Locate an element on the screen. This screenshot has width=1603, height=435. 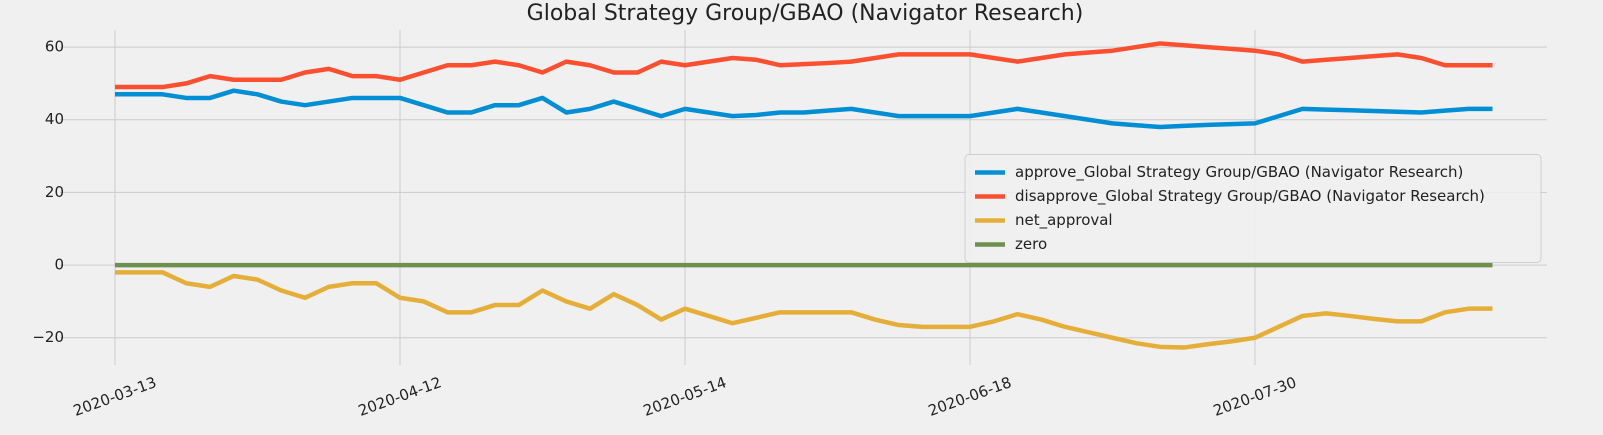
y-tick-label: 60 is located at coordinates (54, 47).